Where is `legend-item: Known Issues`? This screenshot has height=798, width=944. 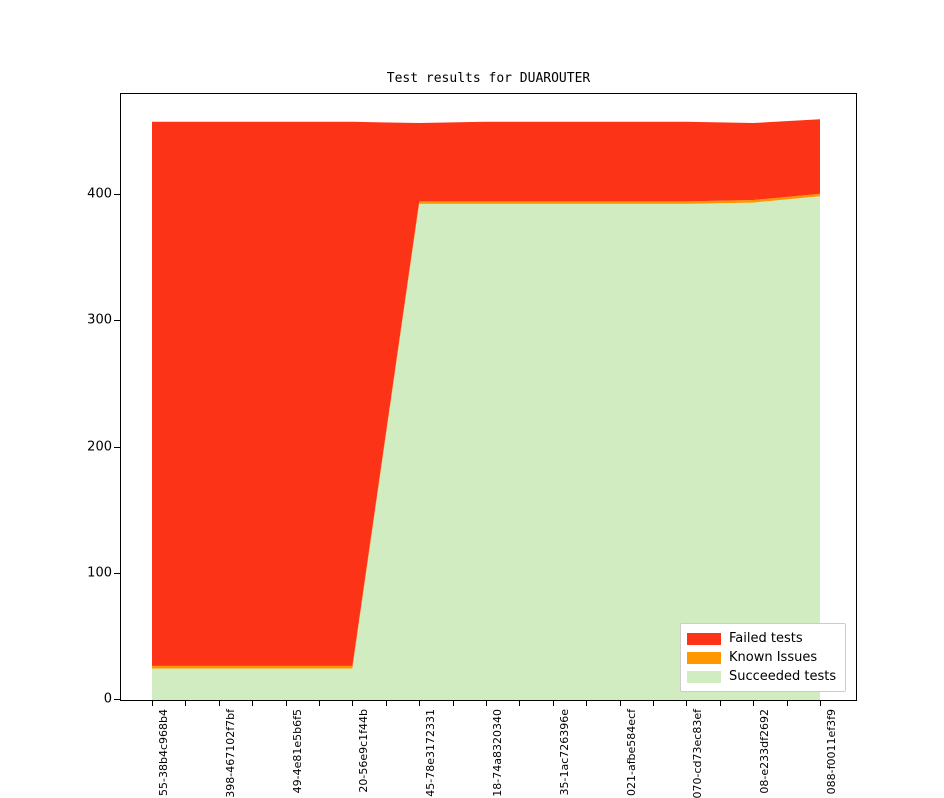 legend-item: Known Issues is located at coordinates (763, 657).